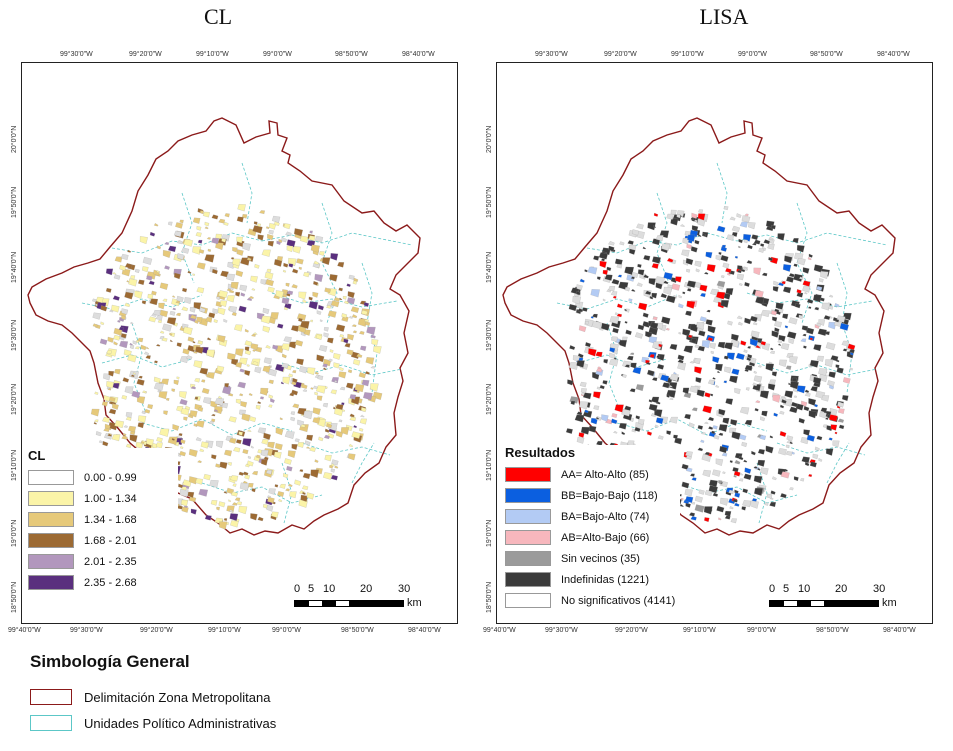 This screenshot has height=751, width=953. Describe the element at coordinates (147, 361) in the screenshot. I see `political-unit-line` at that location.